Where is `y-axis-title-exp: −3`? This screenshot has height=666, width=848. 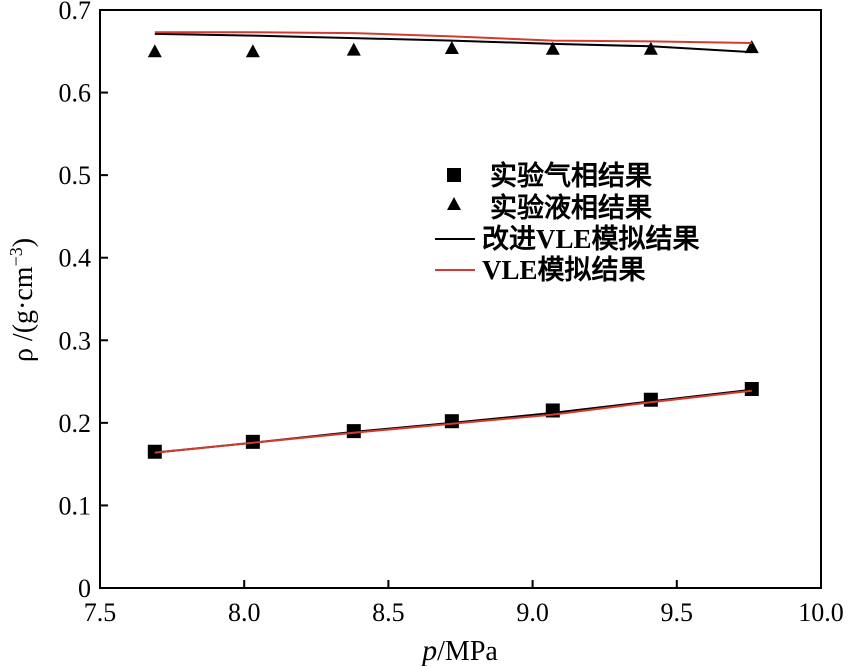 y-axis-title-exp: −3 is located at coordinates (16, 256).